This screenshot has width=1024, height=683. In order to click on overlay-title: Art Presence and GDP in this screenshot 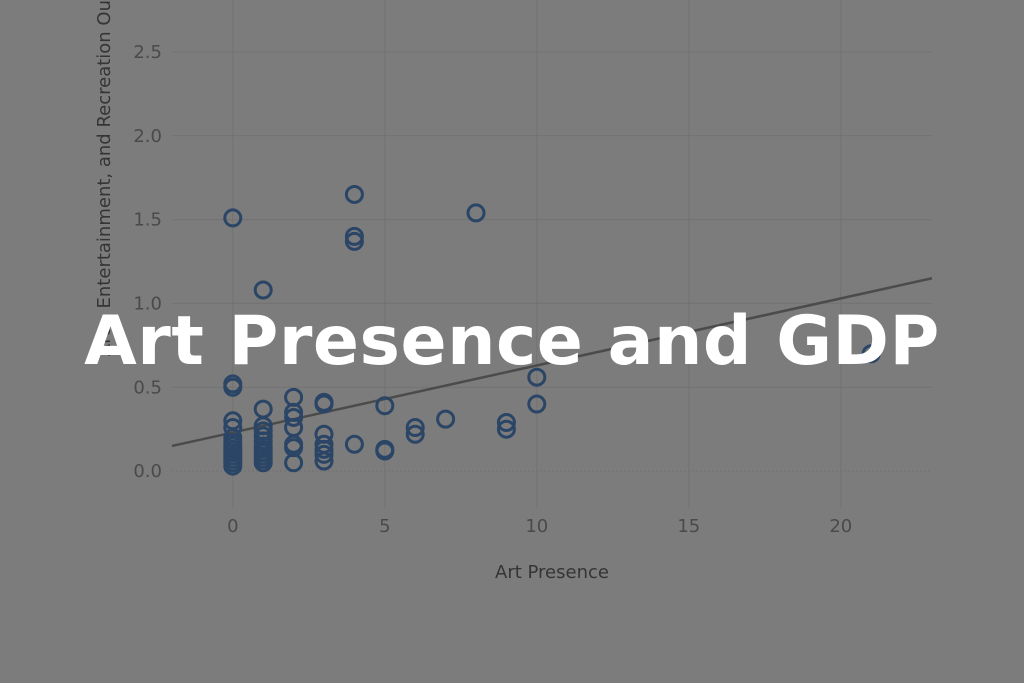, I will do `click(512, 341)`.